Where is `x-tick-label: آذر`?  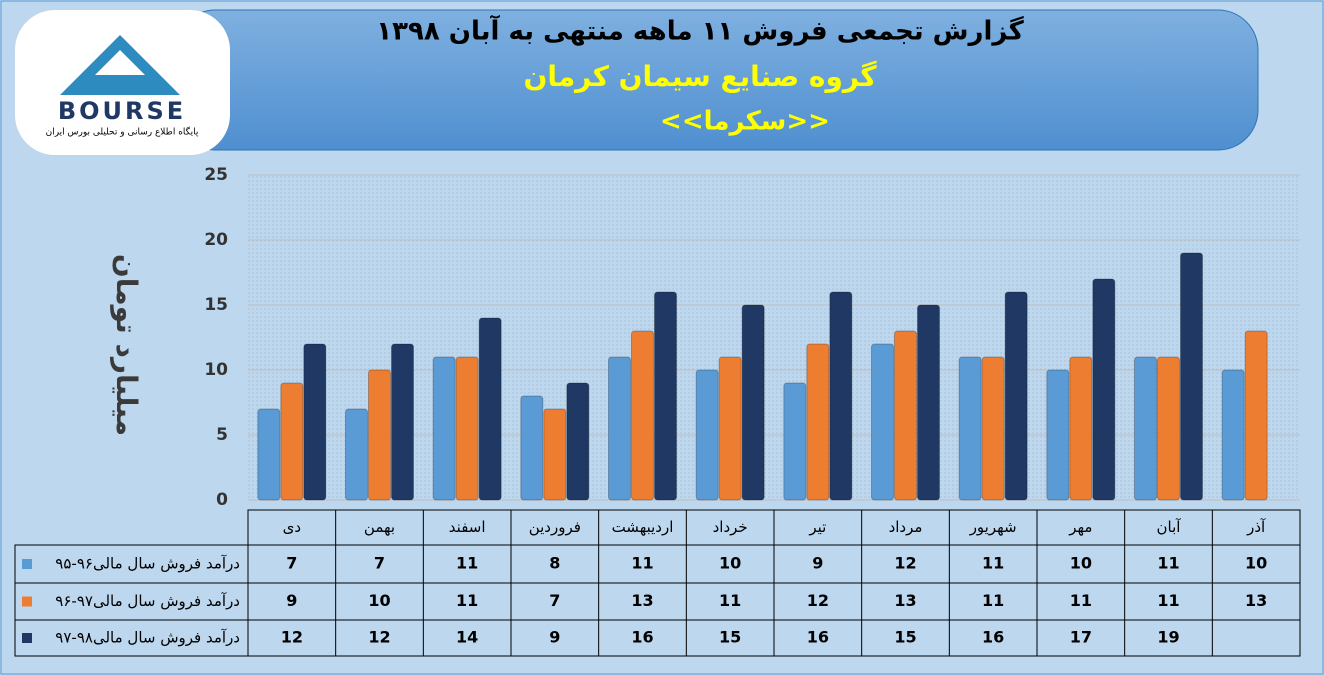
x-tick-label: آذر is located at coordinates (1256, 527).